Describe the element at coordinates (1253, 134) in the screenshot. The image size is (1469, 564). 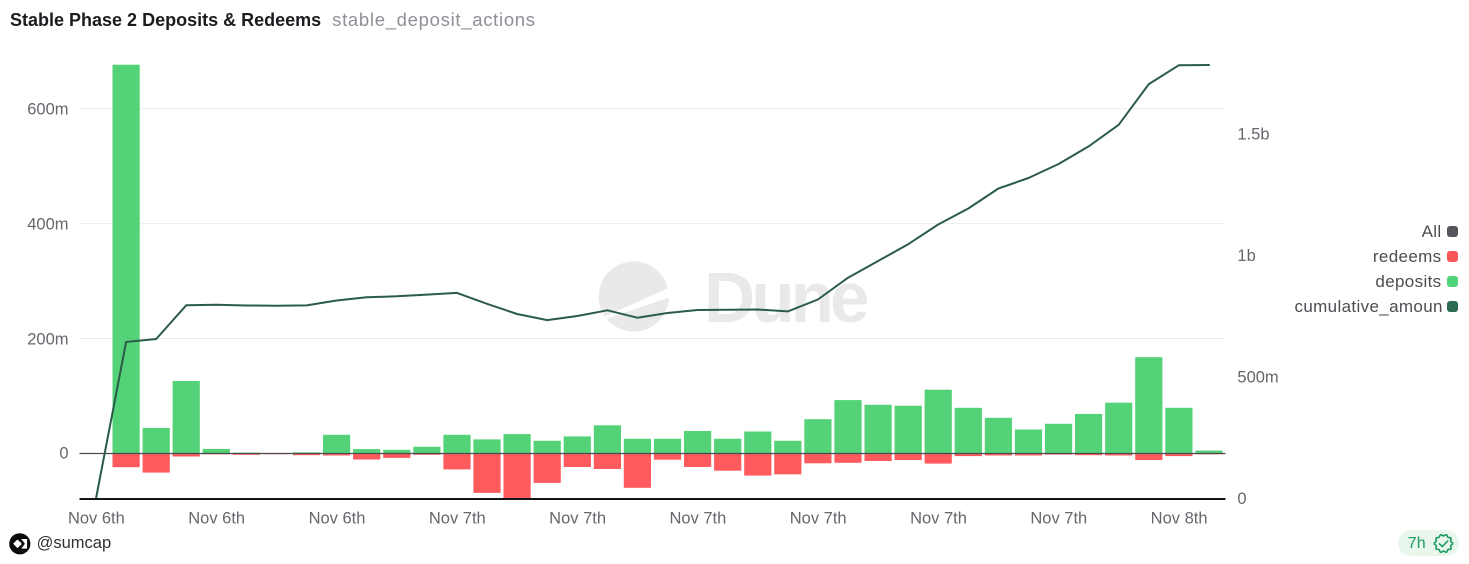
I see `svg-text: 1.5b` at that location.